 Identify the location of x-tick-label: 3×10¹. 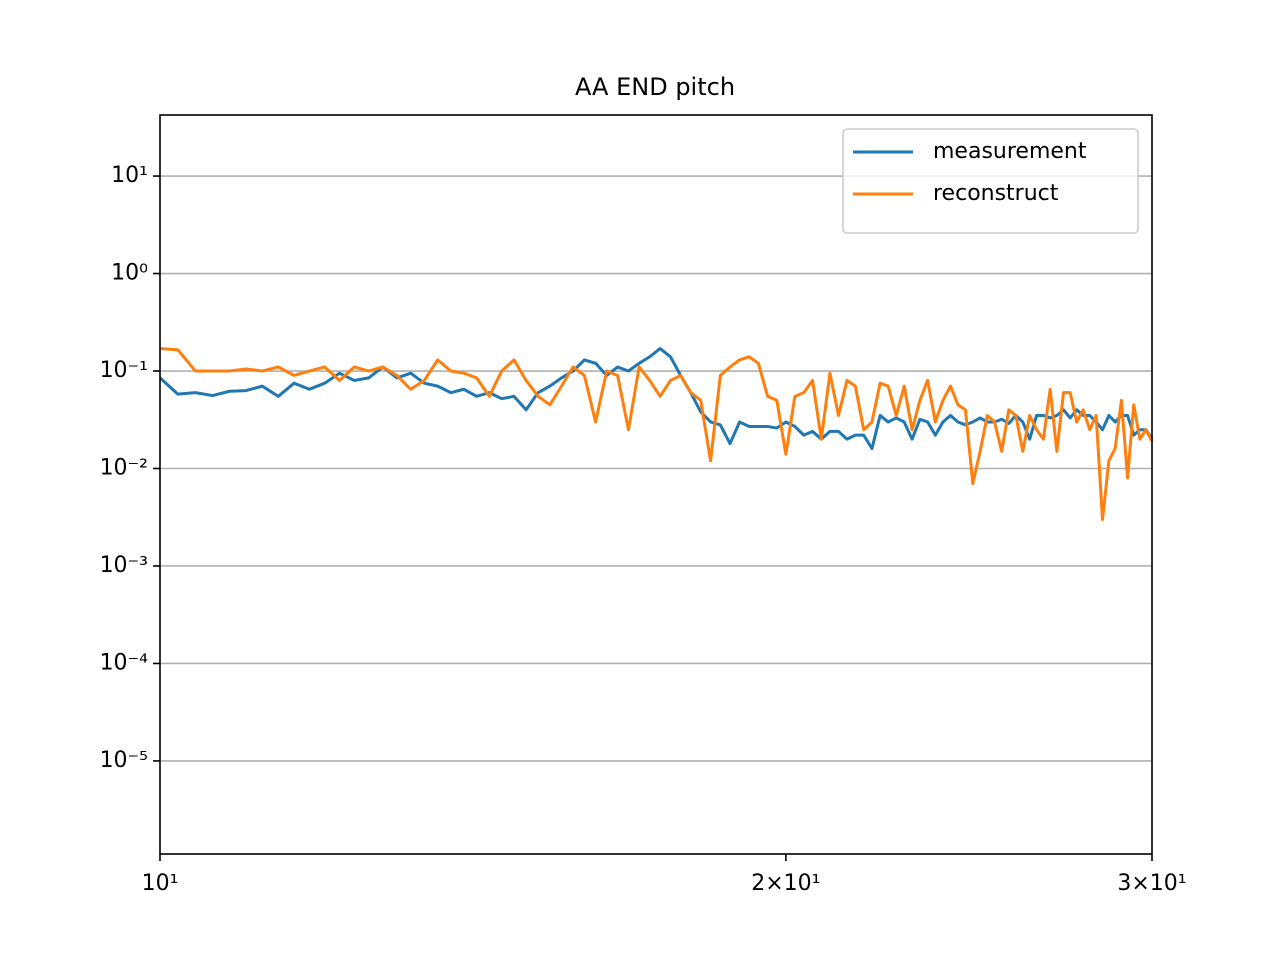
(1151, 883).